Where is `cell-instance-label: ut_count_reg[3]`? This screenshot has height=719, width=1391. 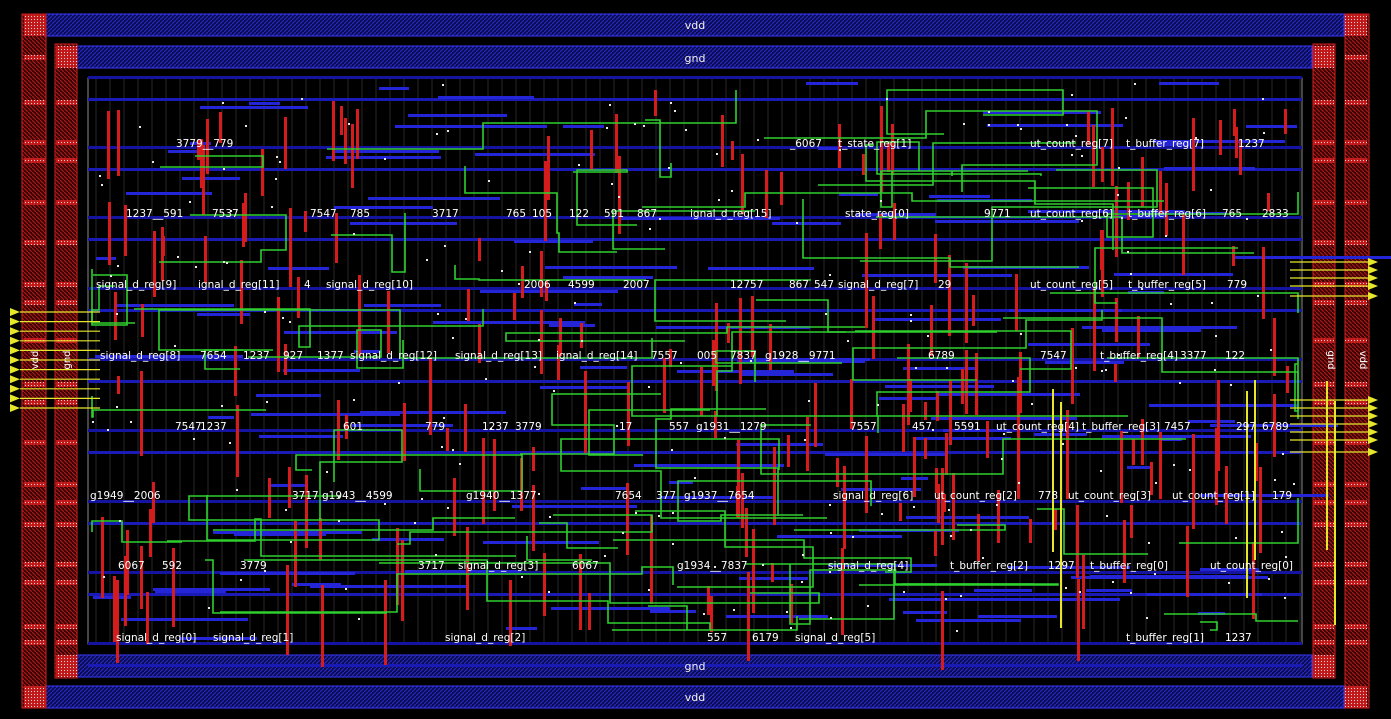 cell-instance-label: ut_count_reg[3] is located at coordinates (1109, 496).